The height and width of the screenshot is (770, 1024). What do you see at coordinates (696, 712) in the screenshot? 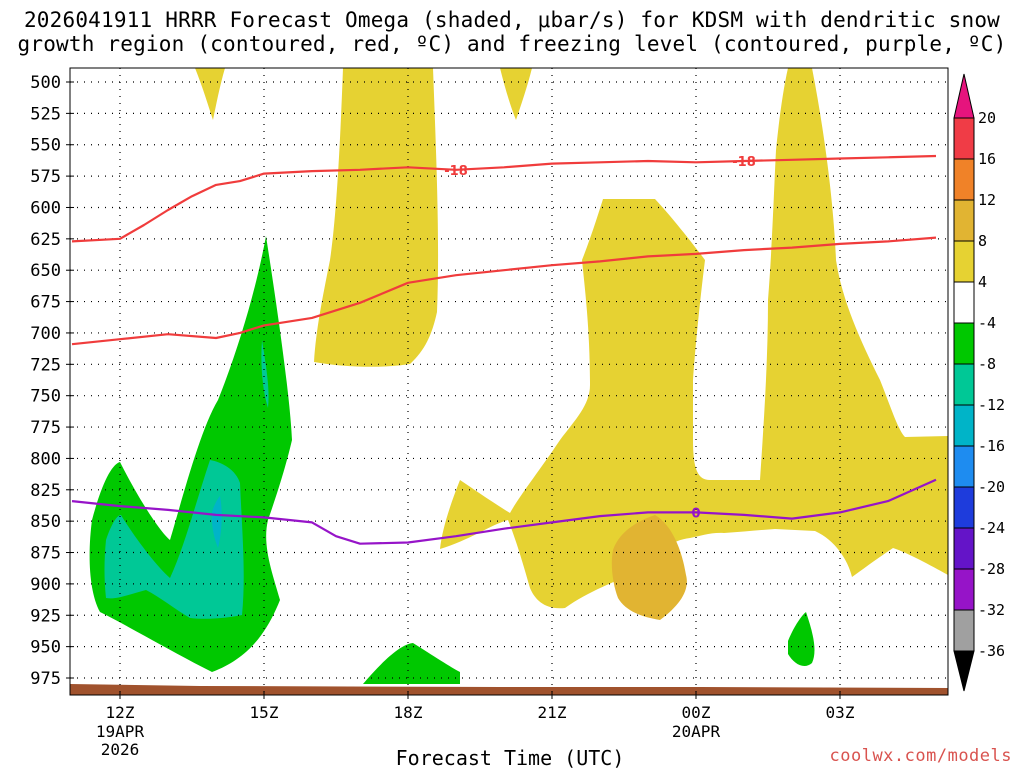
I see `x-tick-label-00Z: 00Z` at bounding box center [696, 712].